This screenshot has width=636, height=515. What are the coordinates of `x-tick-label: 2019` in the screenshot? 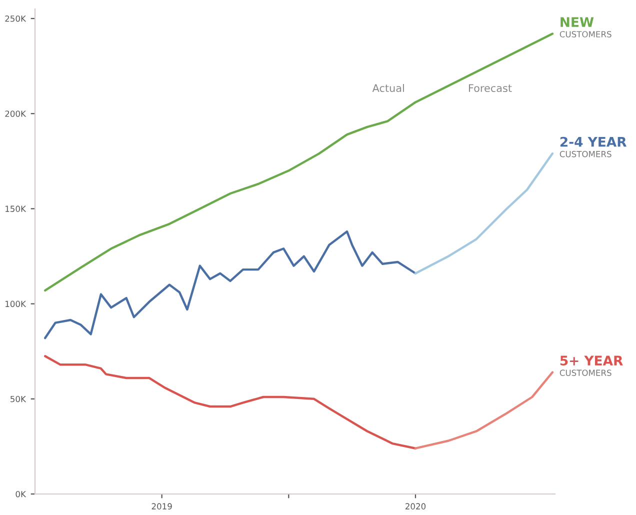 It's located at (162, 506).